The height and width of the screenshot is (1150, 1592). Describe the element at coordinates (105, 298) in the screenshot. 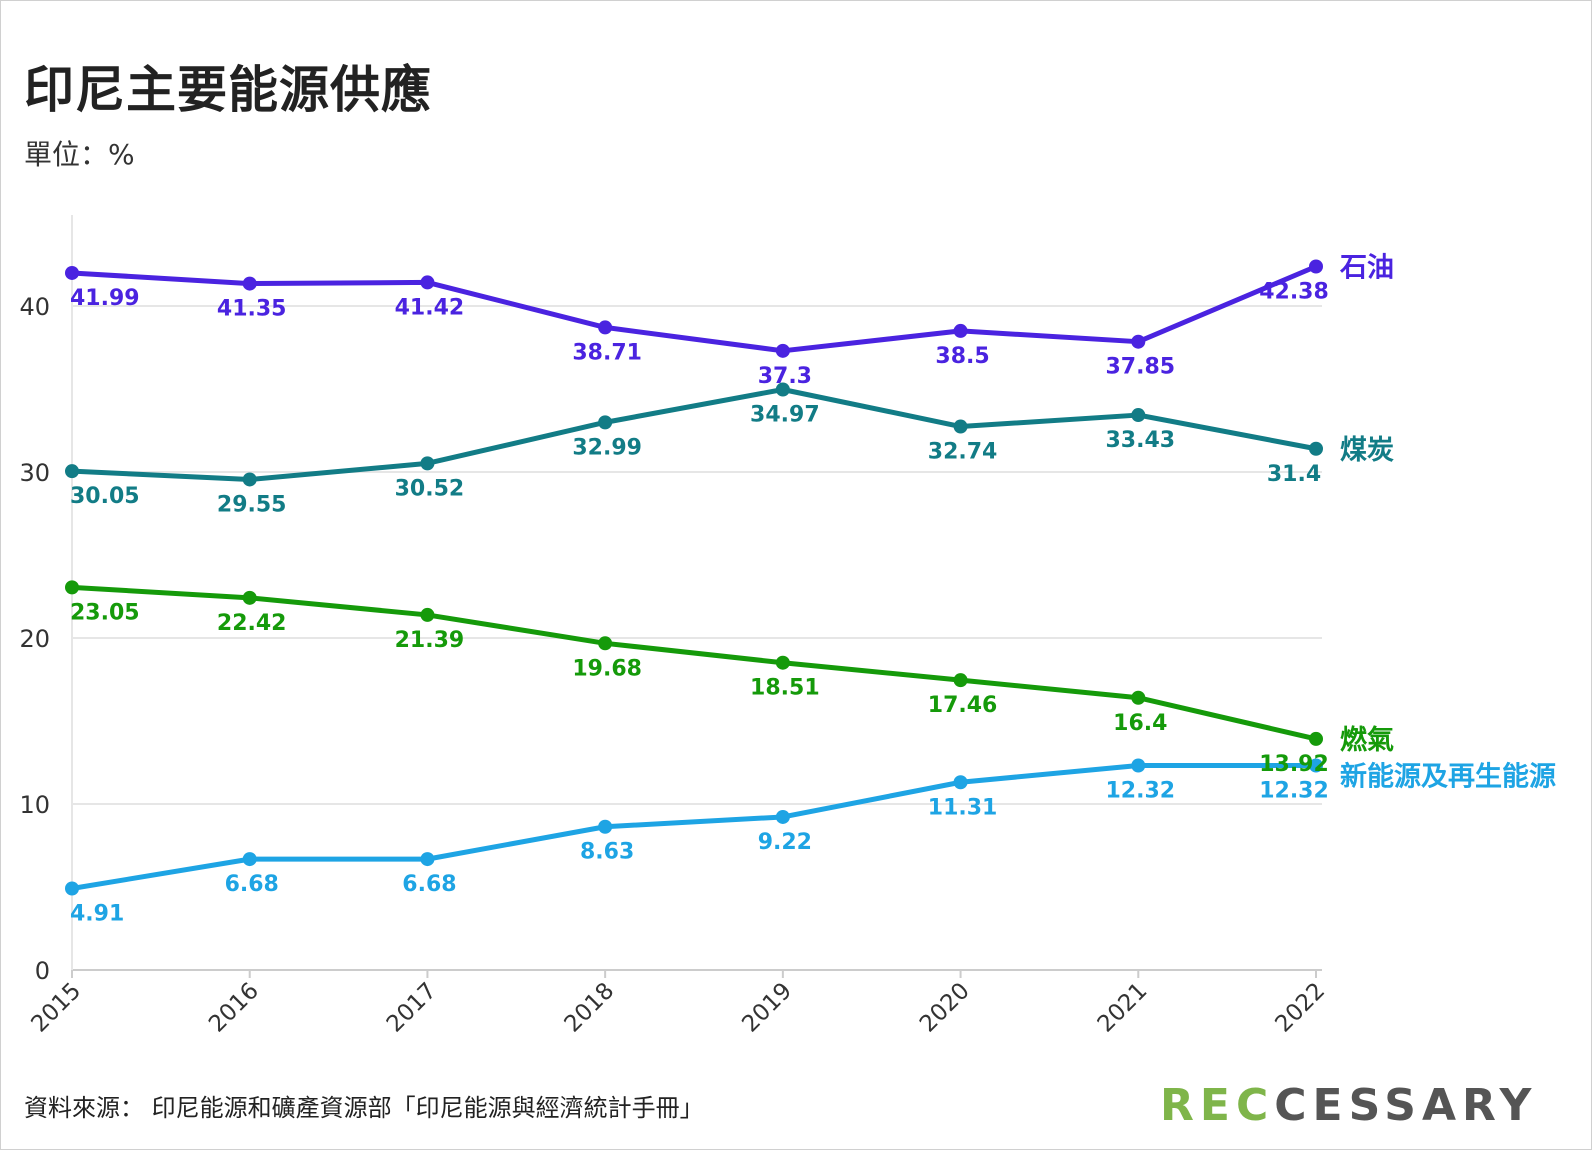

I see `data-label: 41.99` at that location.